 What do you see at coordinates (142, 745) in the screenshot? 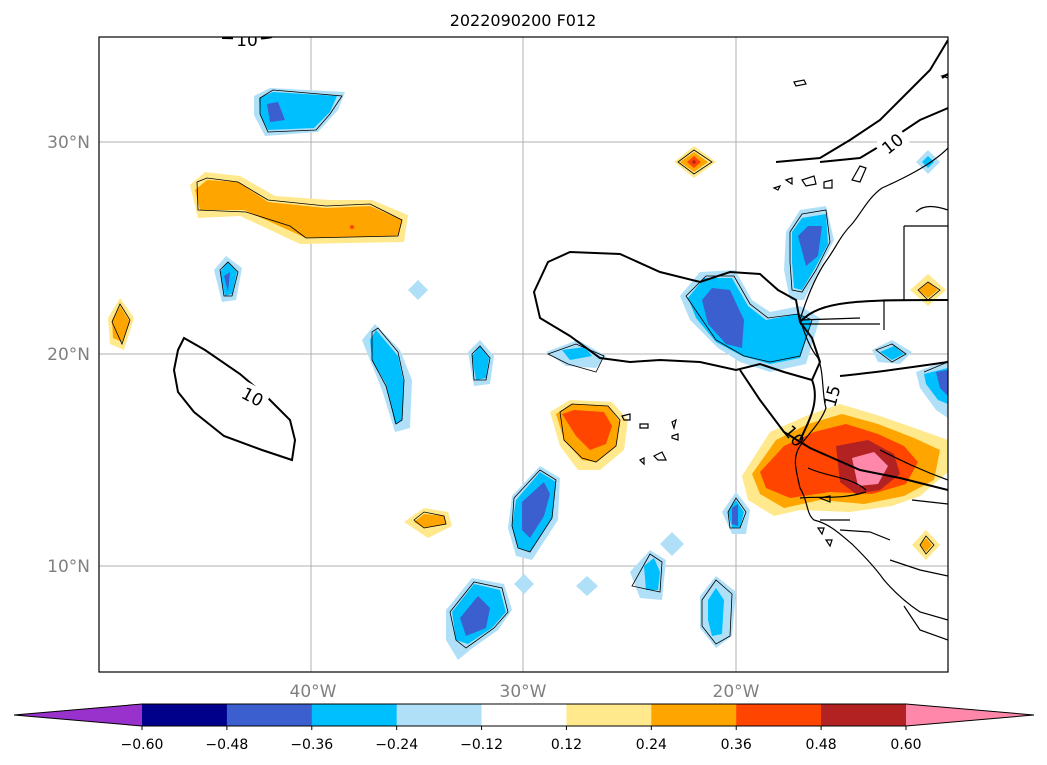
I see `colorbar-tick-label: −0.60` at bounding box center [142, 745].